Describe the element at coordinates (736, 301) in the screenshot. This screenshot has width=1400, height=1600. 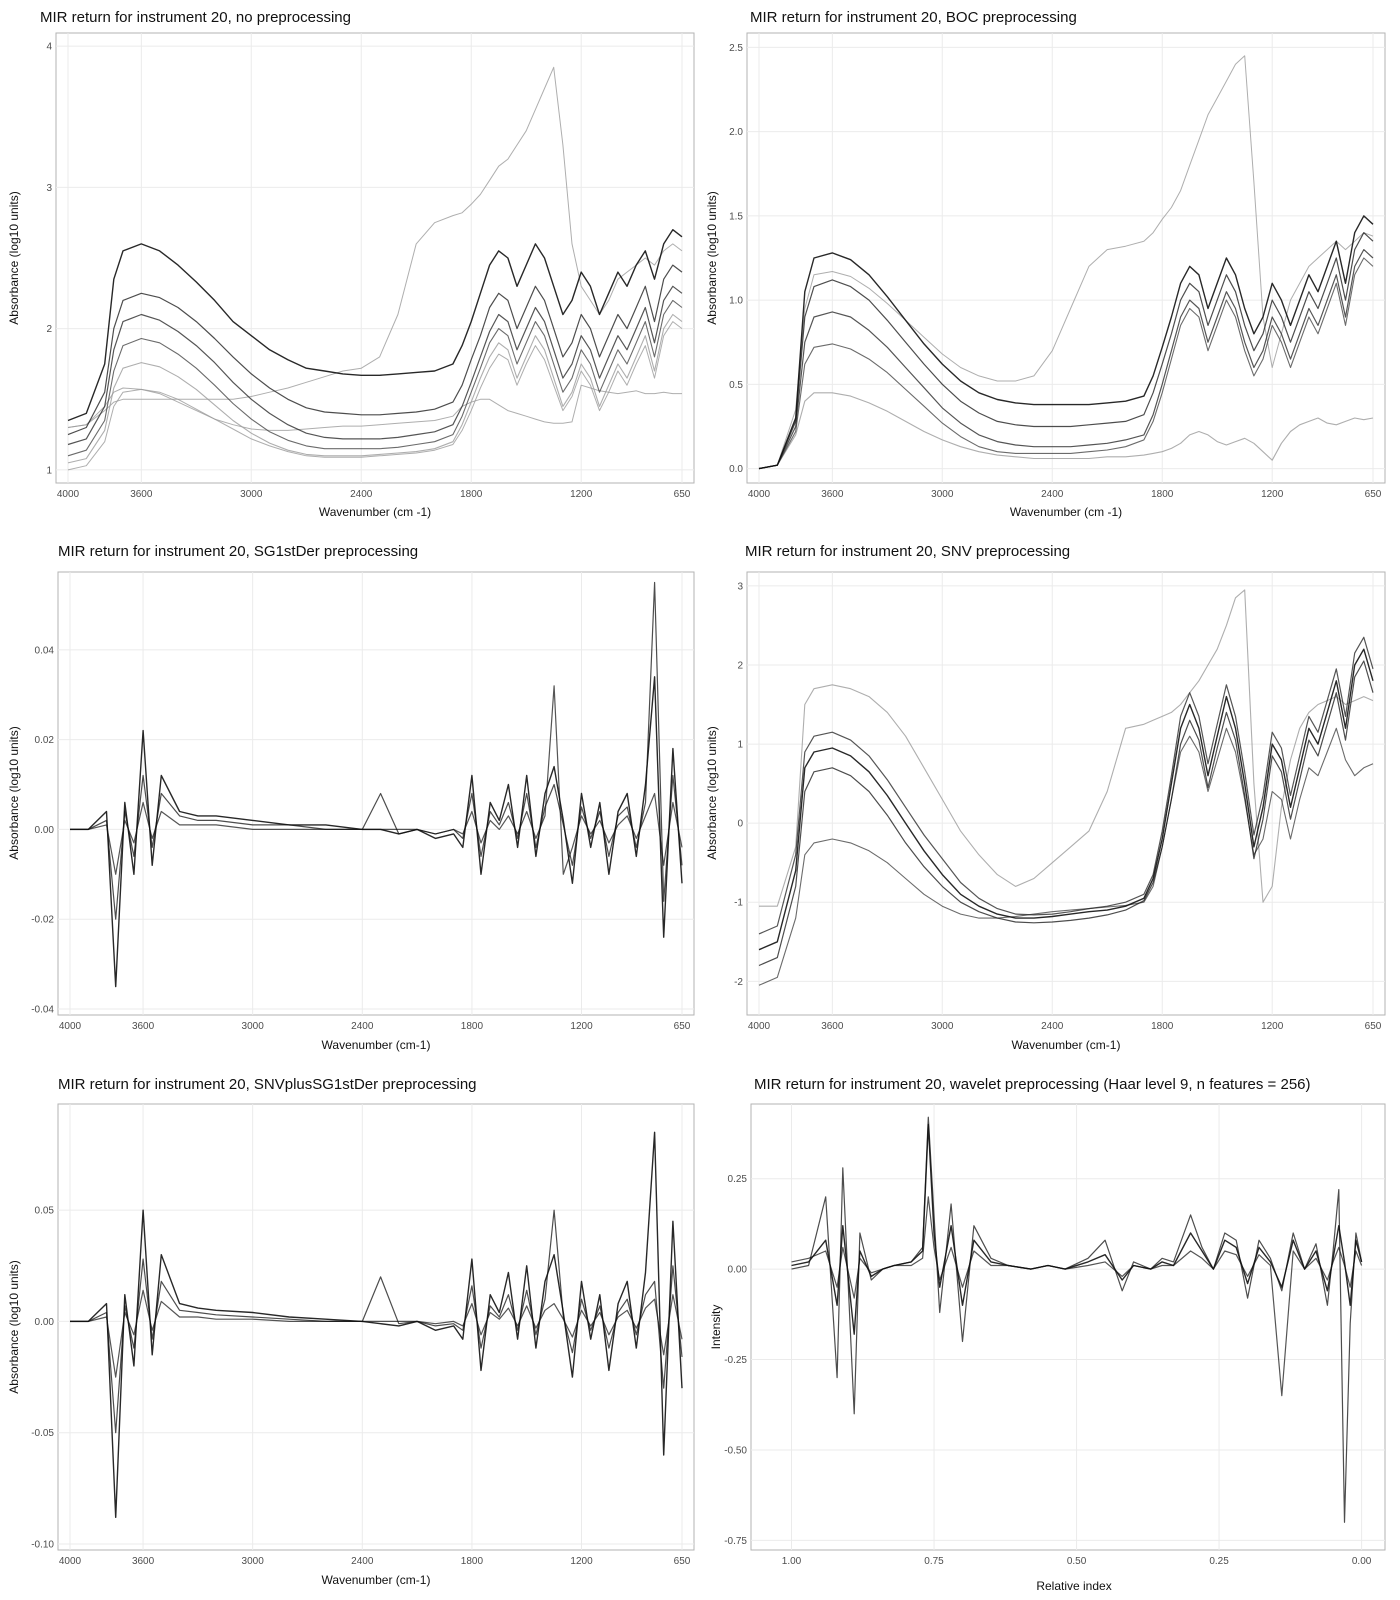
I see `y-tick-label: 1.0` at that location.